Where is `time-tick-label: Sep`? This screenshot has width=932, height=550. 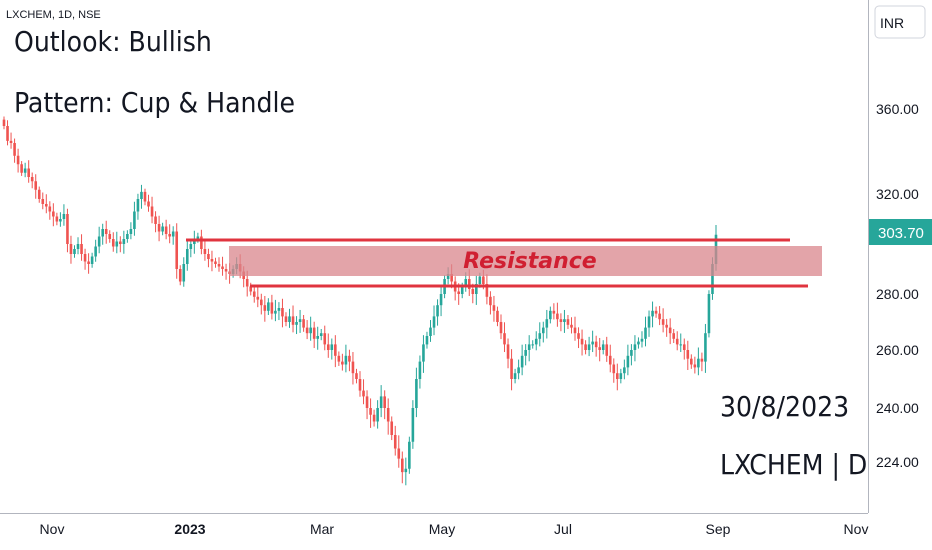 time-tick-label: Sep is located at coordinates (718, 529).